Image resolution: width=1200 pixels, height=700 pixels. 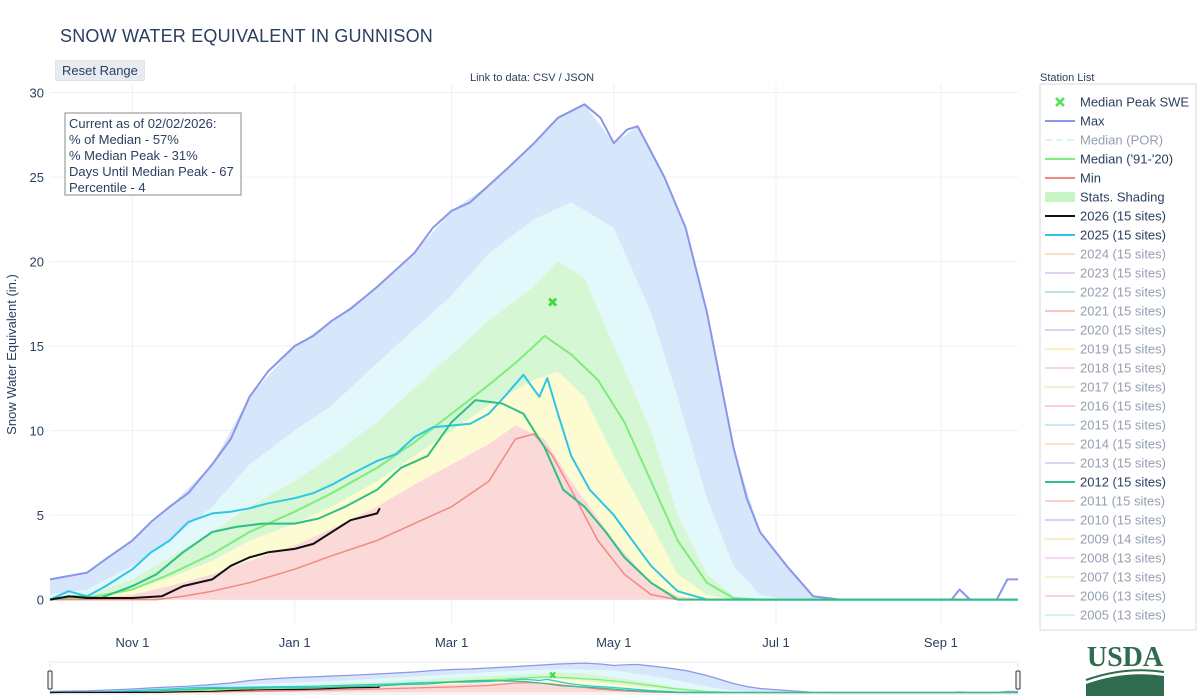 What do you see at coordinates (215, 554) in the screenshot?
I see `series-2026-15-sites-` at bounding box center [215, 554].